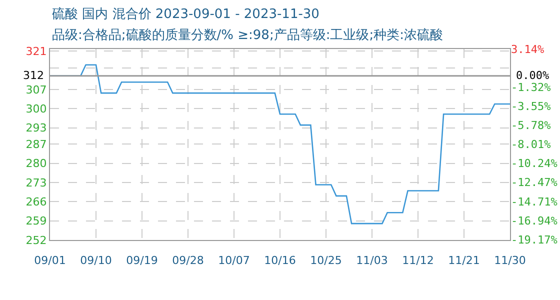 The image size is (560, 300). What do you see at coordinates (418, 261) in the screenshot?
I see `x-tick-label: 11/12` at bounding box center [418, 261].